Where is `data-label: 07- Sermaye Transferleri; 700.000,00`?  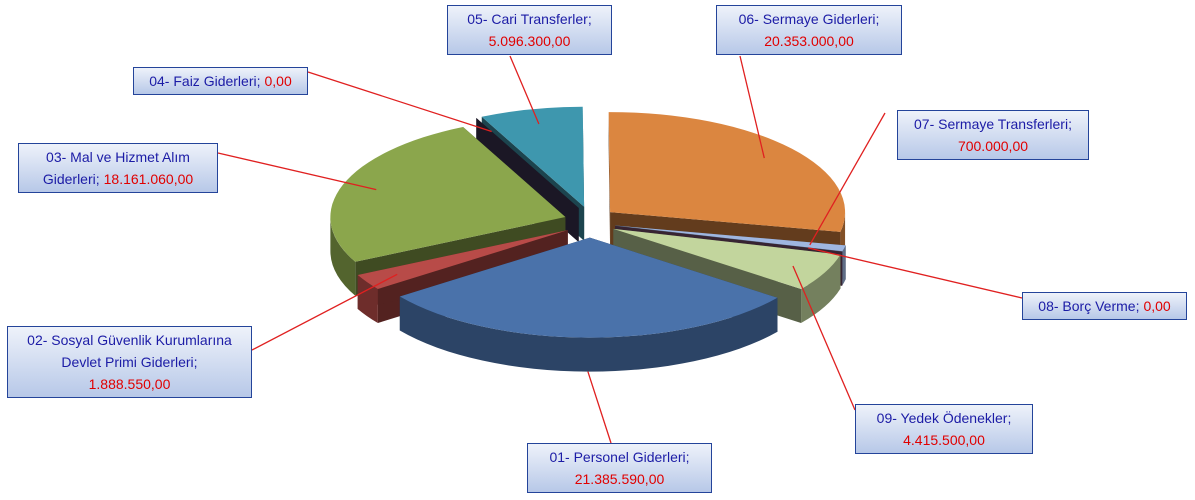
data-label: 07- Sermaye Transferleri; 700.000,00 is located at coordinates (993, 135).